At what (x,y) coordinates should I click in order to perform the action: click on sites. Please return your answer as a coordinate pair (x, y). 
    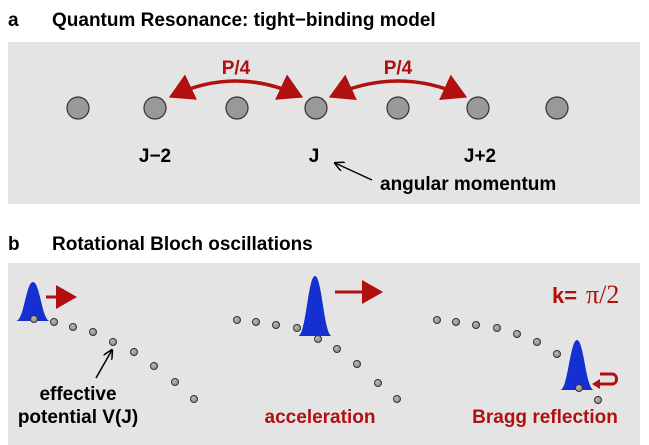
    Looking at the image, I should click on (317, 108).